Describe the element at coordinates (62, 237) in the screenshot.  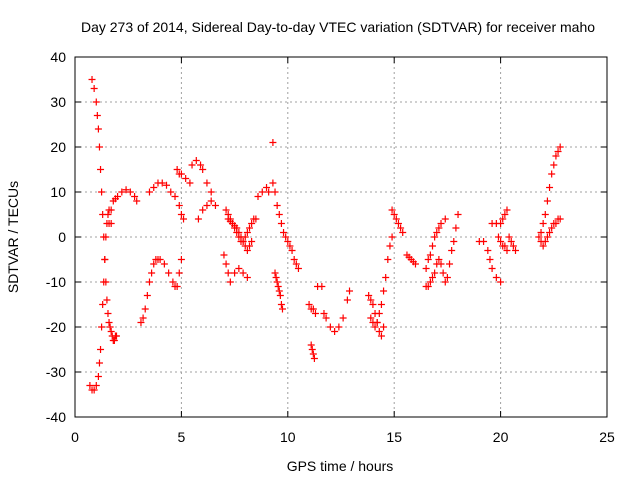
I see `y-tick-label: 0` at that location.